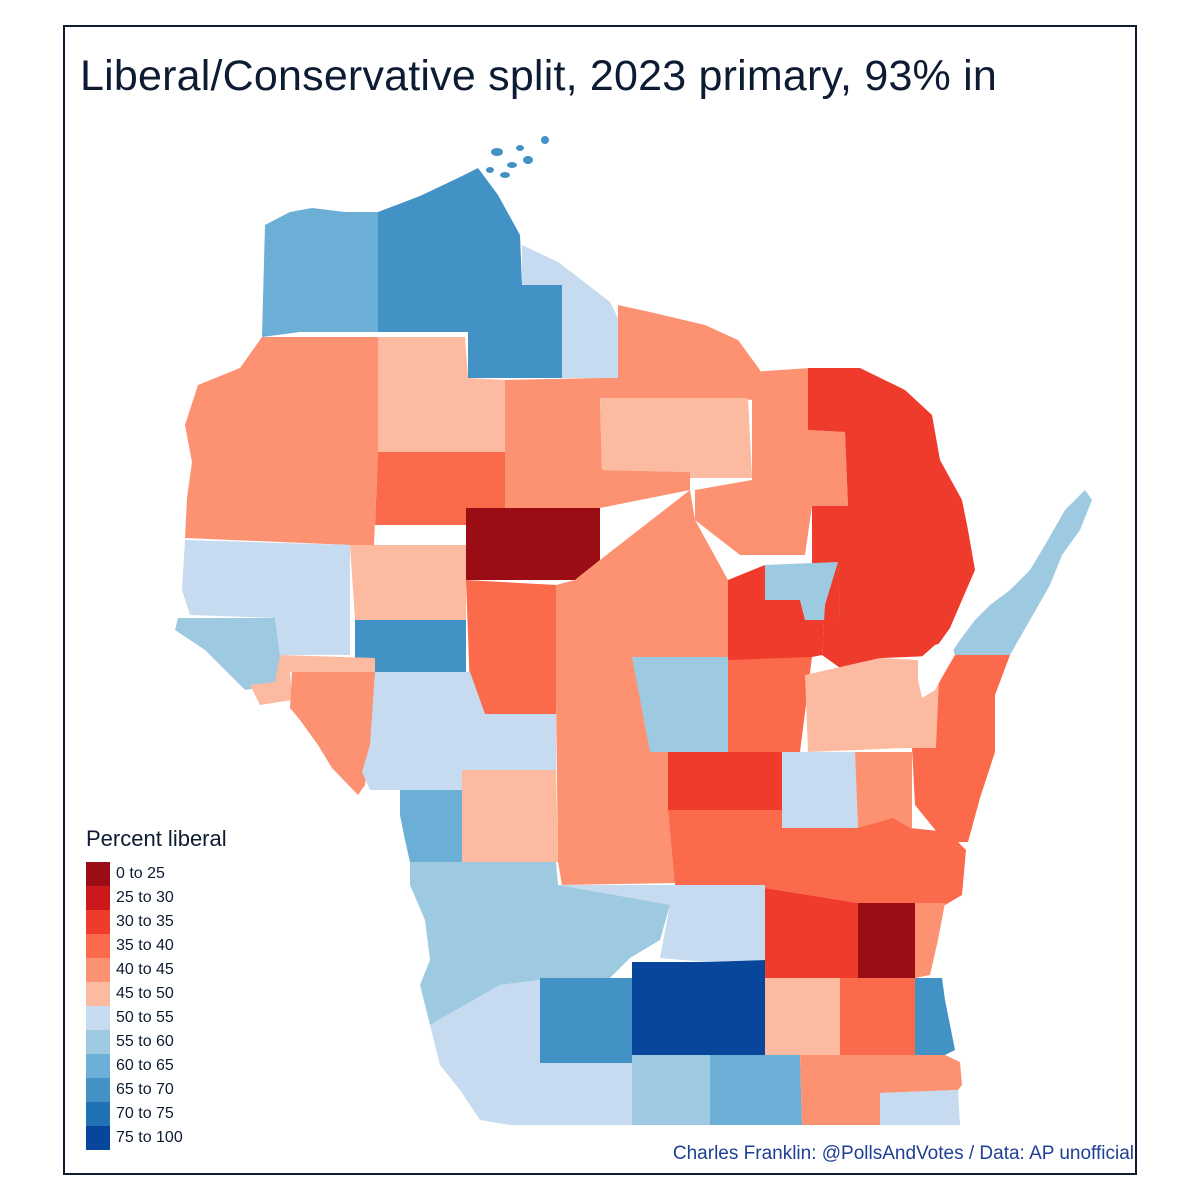  I want to click on legend-item: 55 to 60, so click(156, 1042).